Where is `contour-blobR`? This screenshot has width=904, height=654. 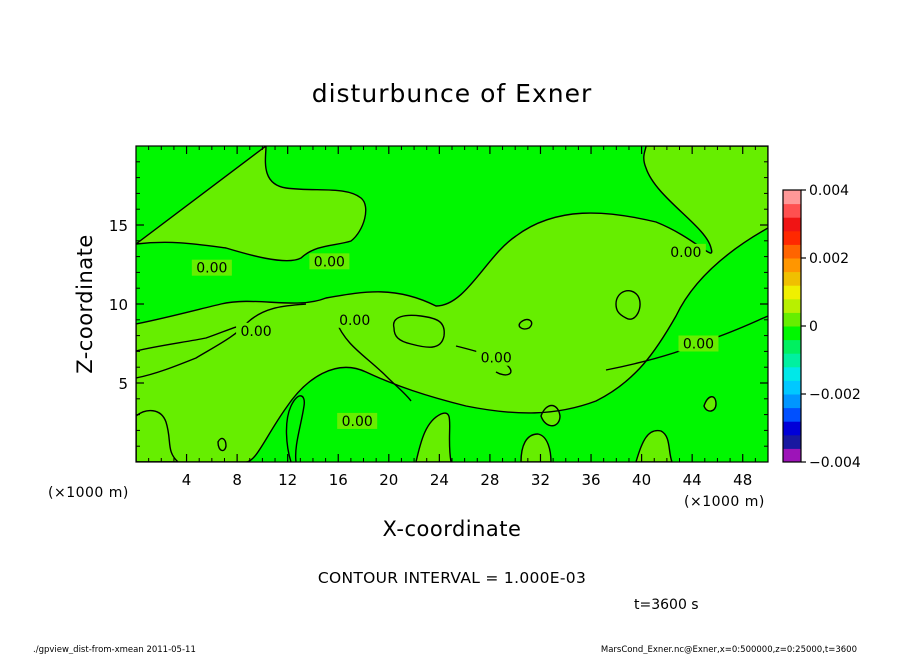
contour-blobR is located at coordinates (628, 305).